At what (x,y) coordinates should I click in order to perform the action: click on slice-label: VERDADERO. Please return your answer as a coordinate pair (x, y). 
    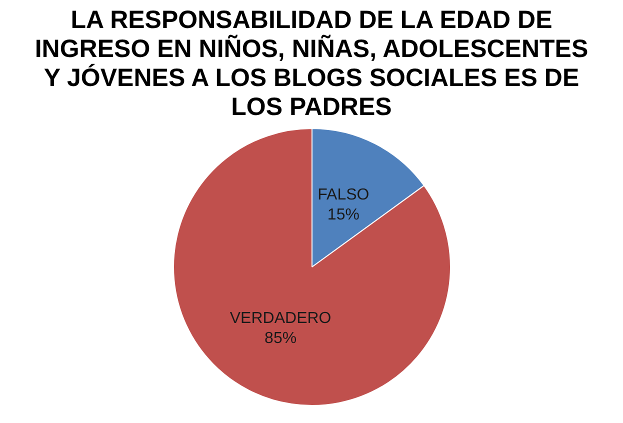
    Looking at the image, I should click on (280, 319).